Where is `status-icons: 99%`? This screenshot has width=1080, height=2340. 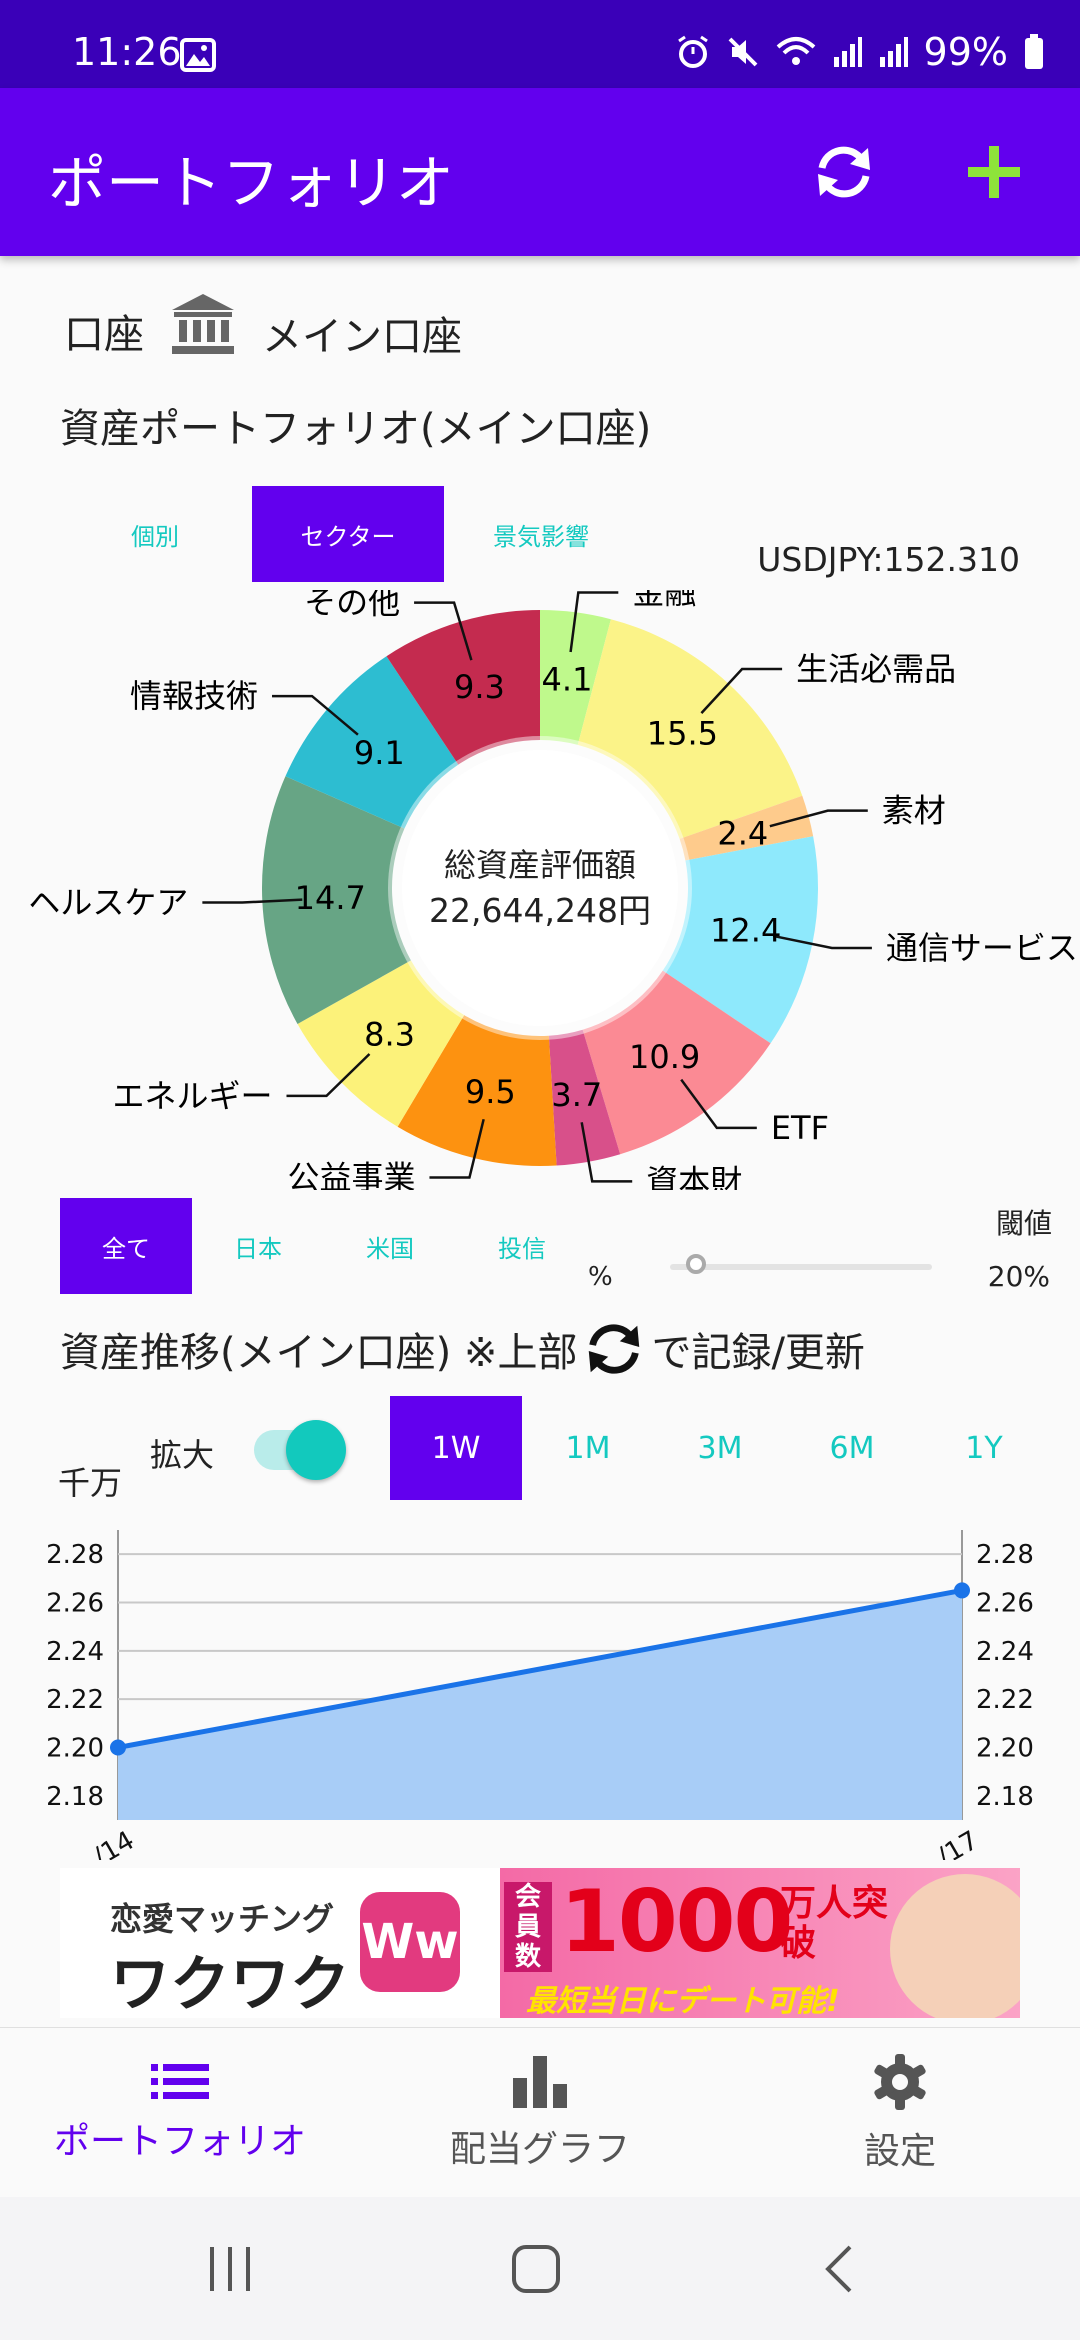 status-icons: 99% is located at coordinates (860, 52).